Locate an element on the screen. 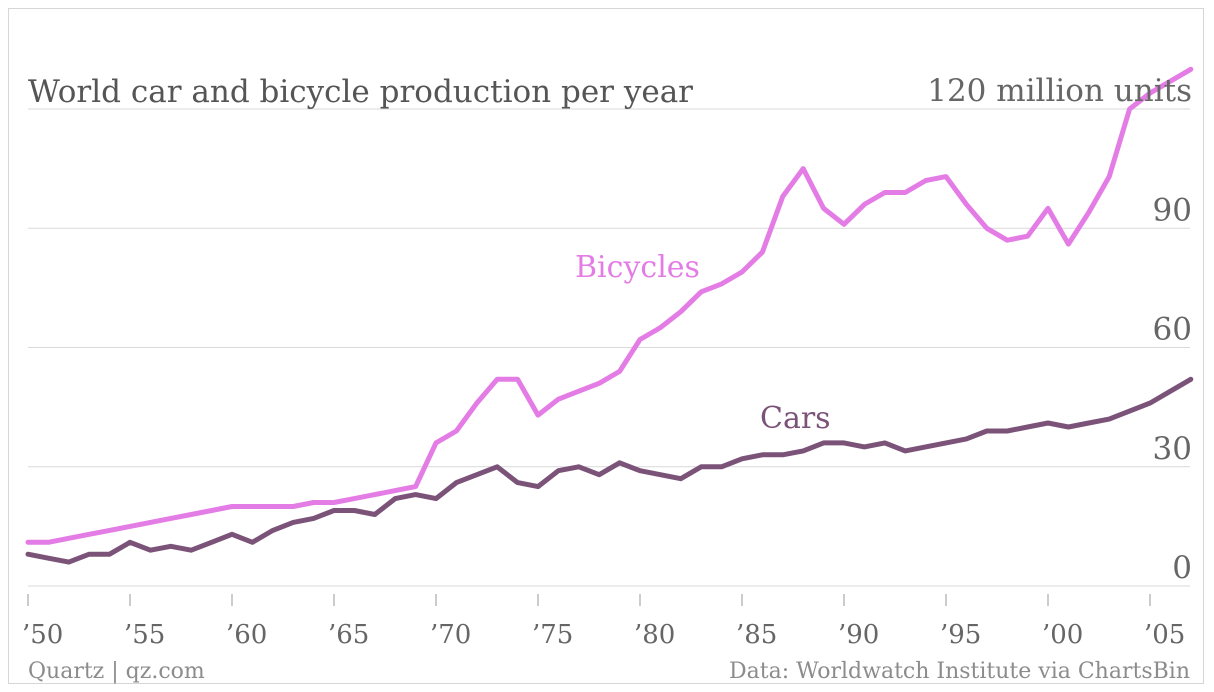  x-tick-label: ’55 is located at coordinates (144, 635).